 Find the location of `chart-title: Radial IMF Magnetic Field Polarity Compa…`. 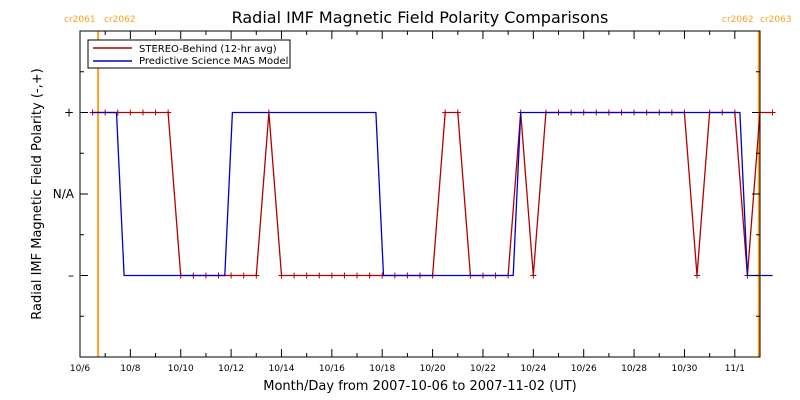

chart-title: Radial IMF Magnetic Field Polarity Compa… is located at coordinates (420, 17).